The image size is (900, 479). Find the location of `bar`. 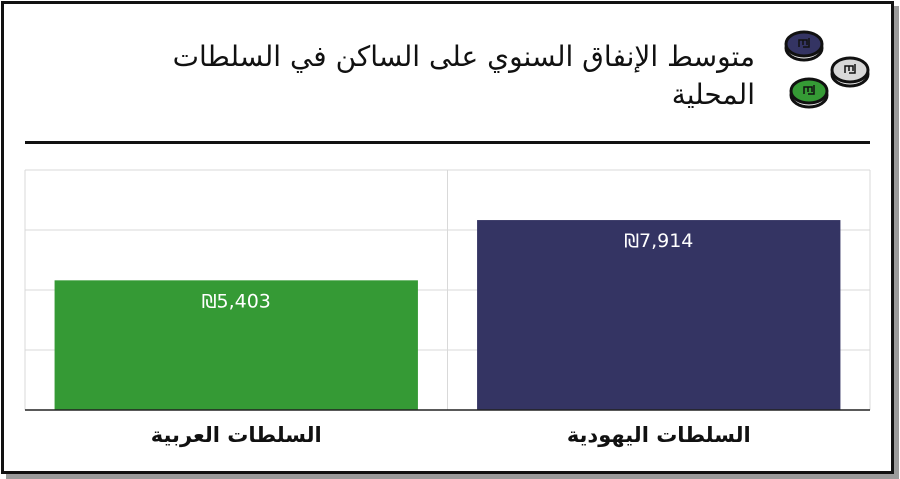

bar is located at coordinates (236, 345).